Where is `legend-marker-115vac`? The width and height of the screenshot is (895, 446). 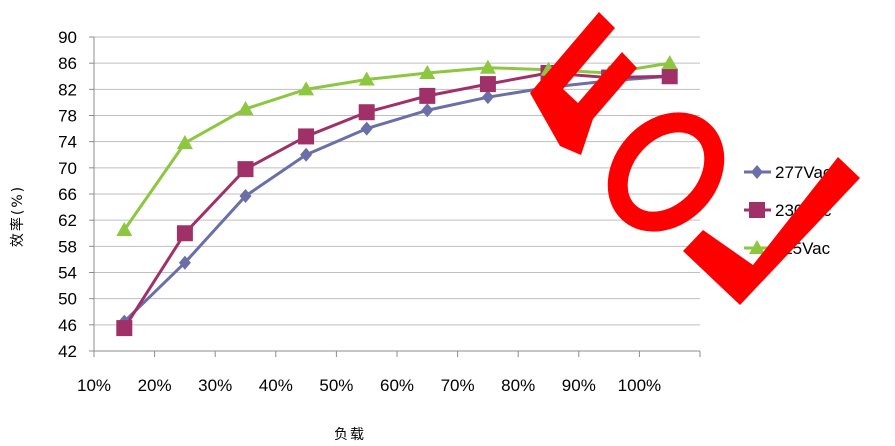 legend-marker-115vac is located at coordinates (757, 247).